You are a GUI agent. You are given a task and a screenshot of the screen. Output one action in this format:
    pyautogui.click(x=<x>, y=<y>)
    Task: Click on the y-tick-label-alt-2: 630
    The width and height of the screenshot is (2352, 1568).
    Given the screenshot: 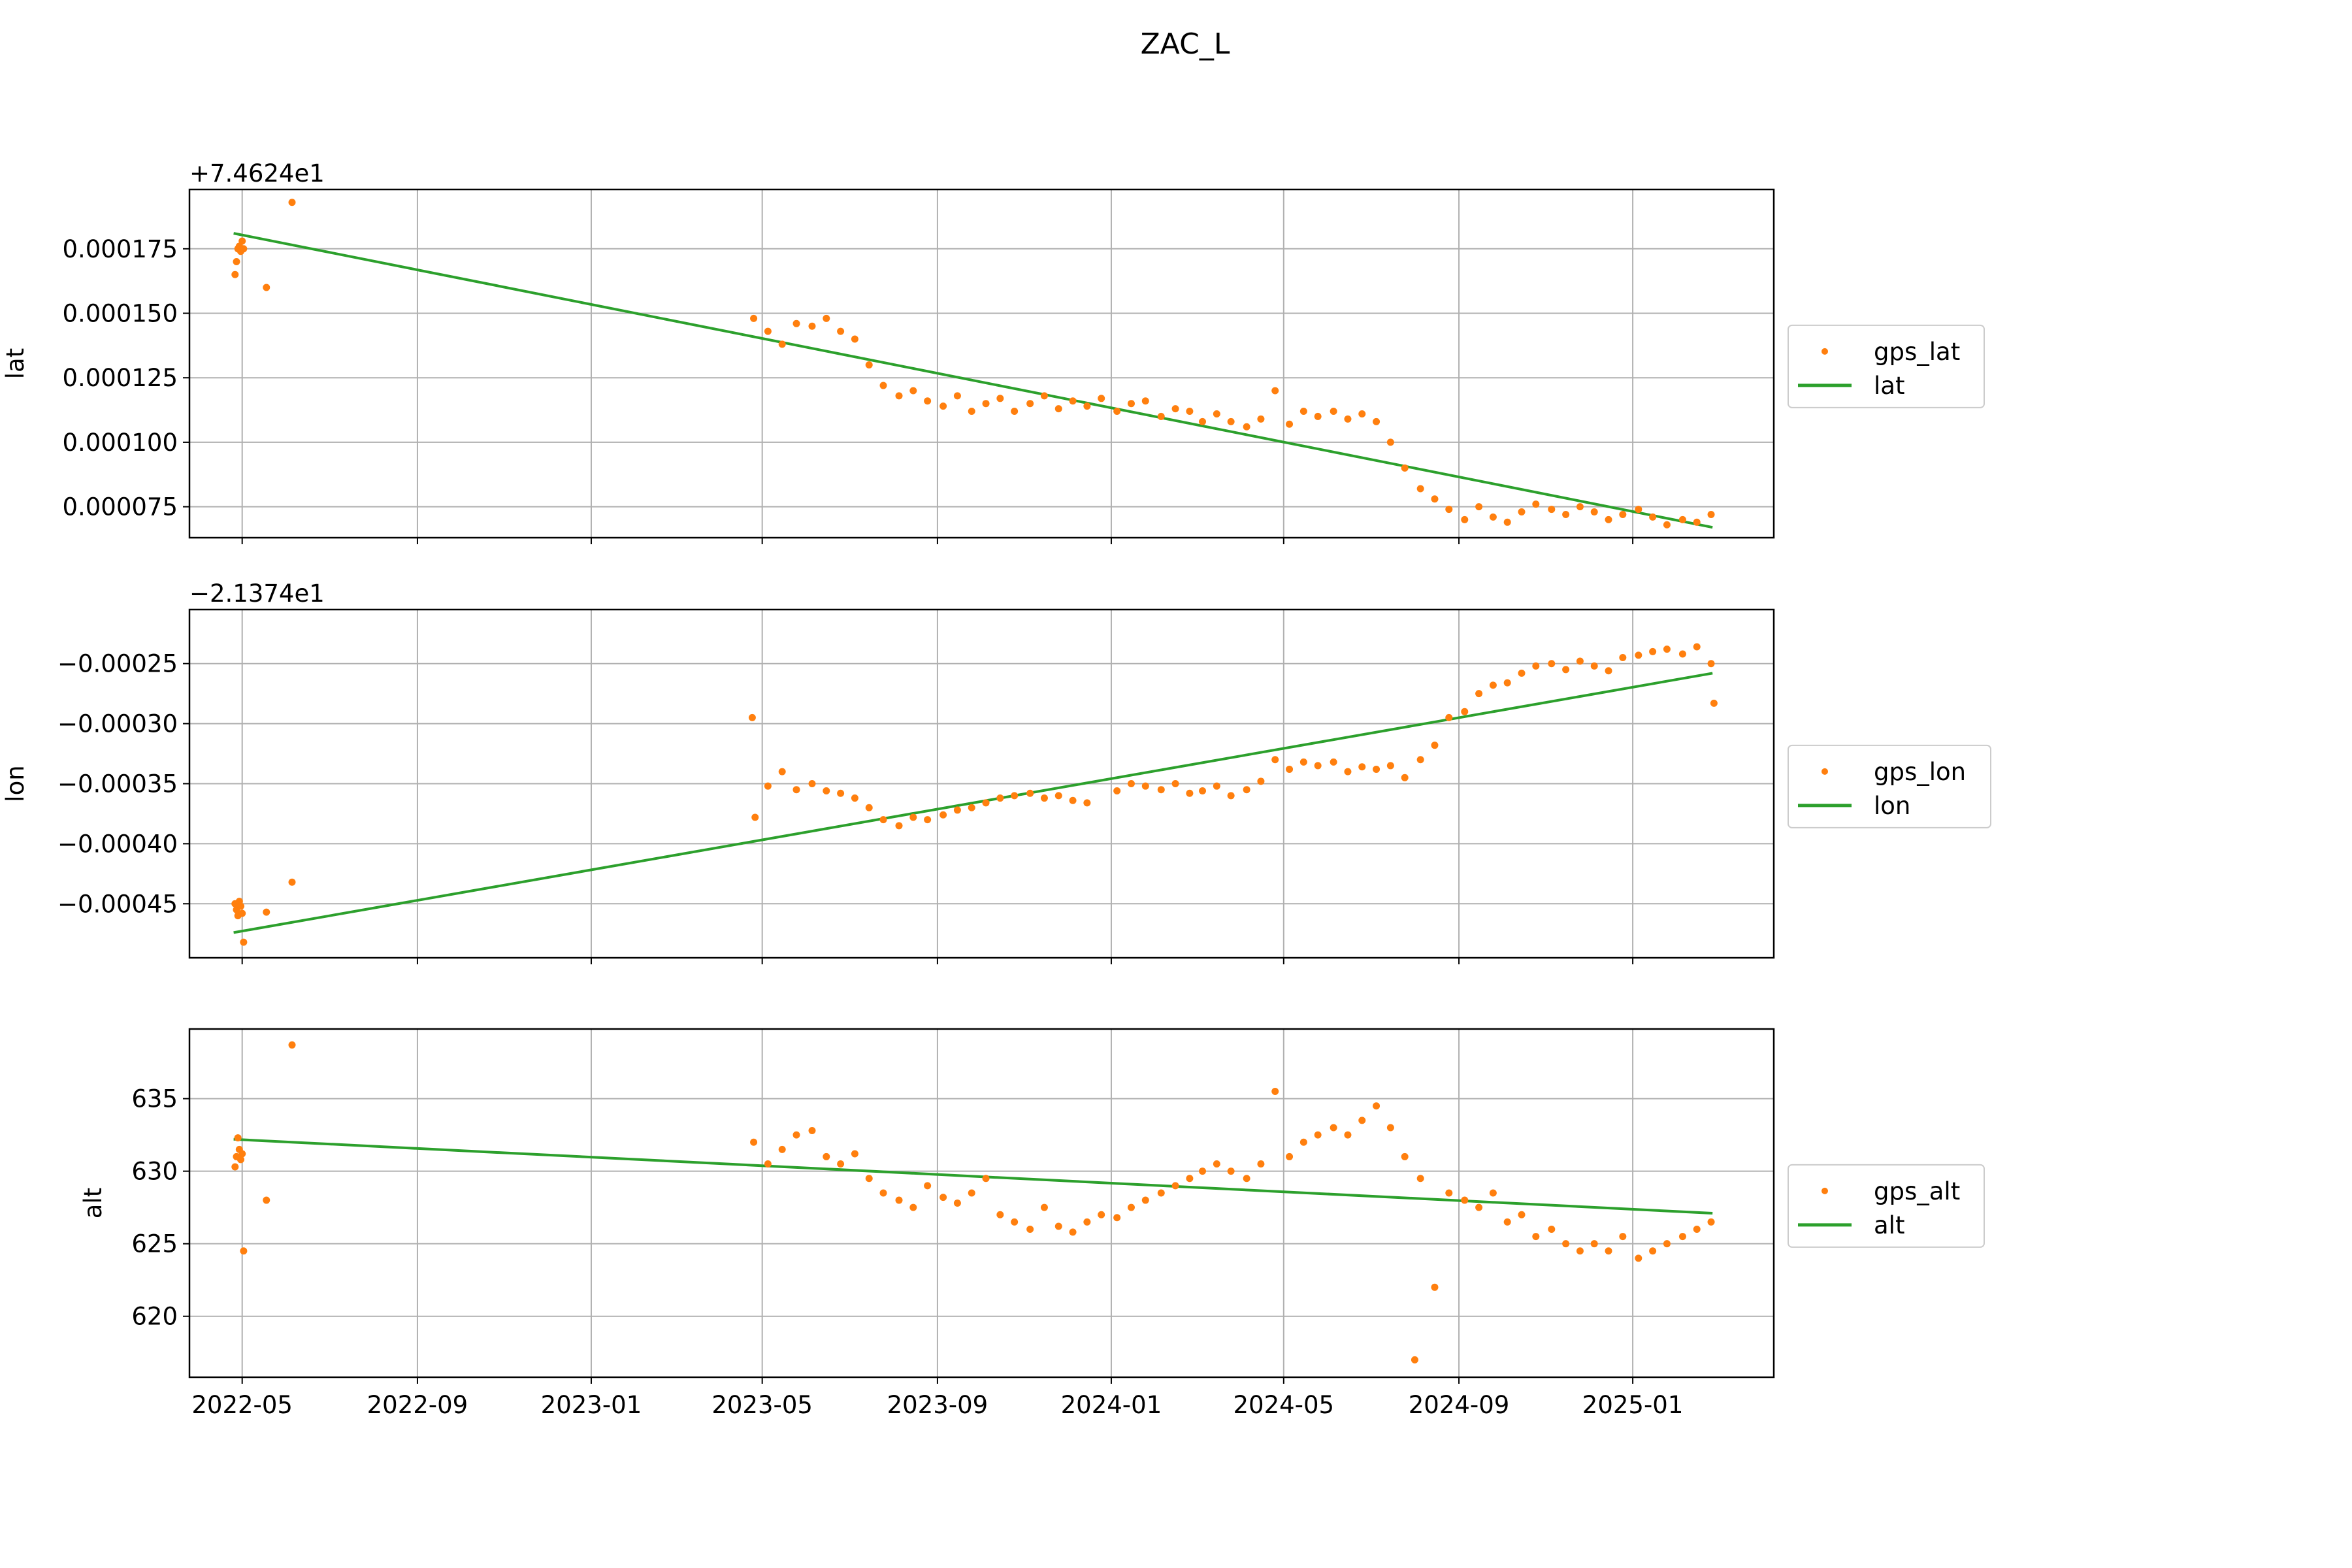 What is the action you would take?
    pyautogui.click(x=154, y=1172)
    